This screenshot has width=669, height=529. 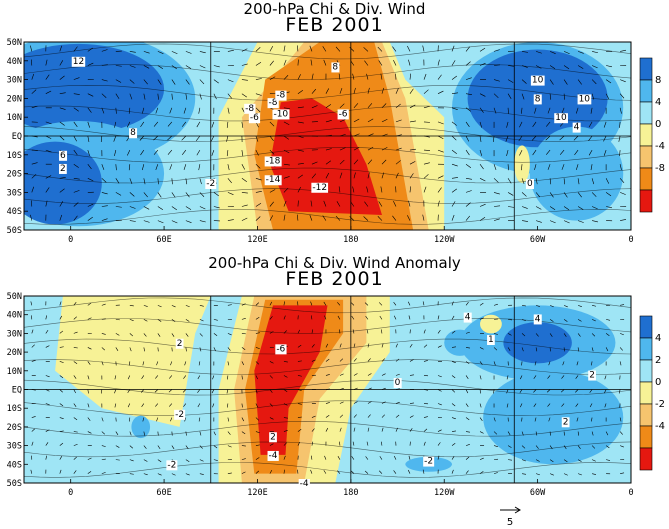 I want to click on contour-label: 10, so click(x=585, y=99).